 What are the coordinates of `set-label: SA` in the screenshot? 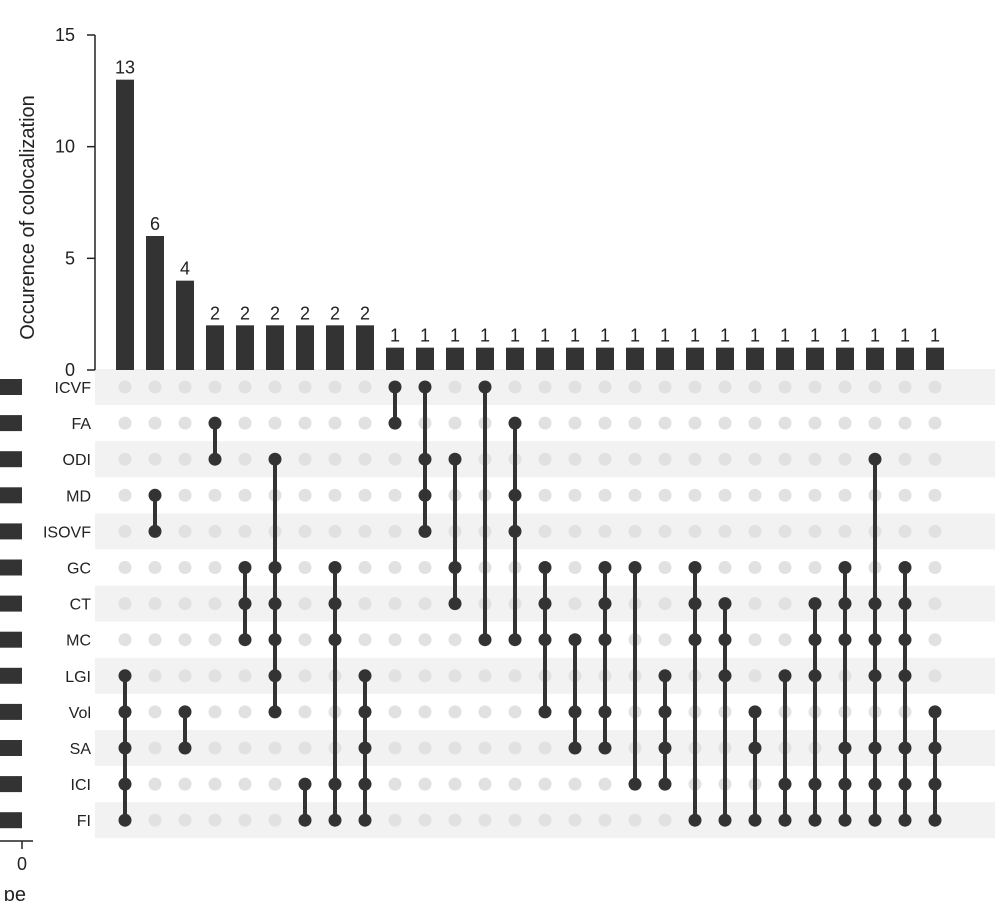 It's located at (81, 749).